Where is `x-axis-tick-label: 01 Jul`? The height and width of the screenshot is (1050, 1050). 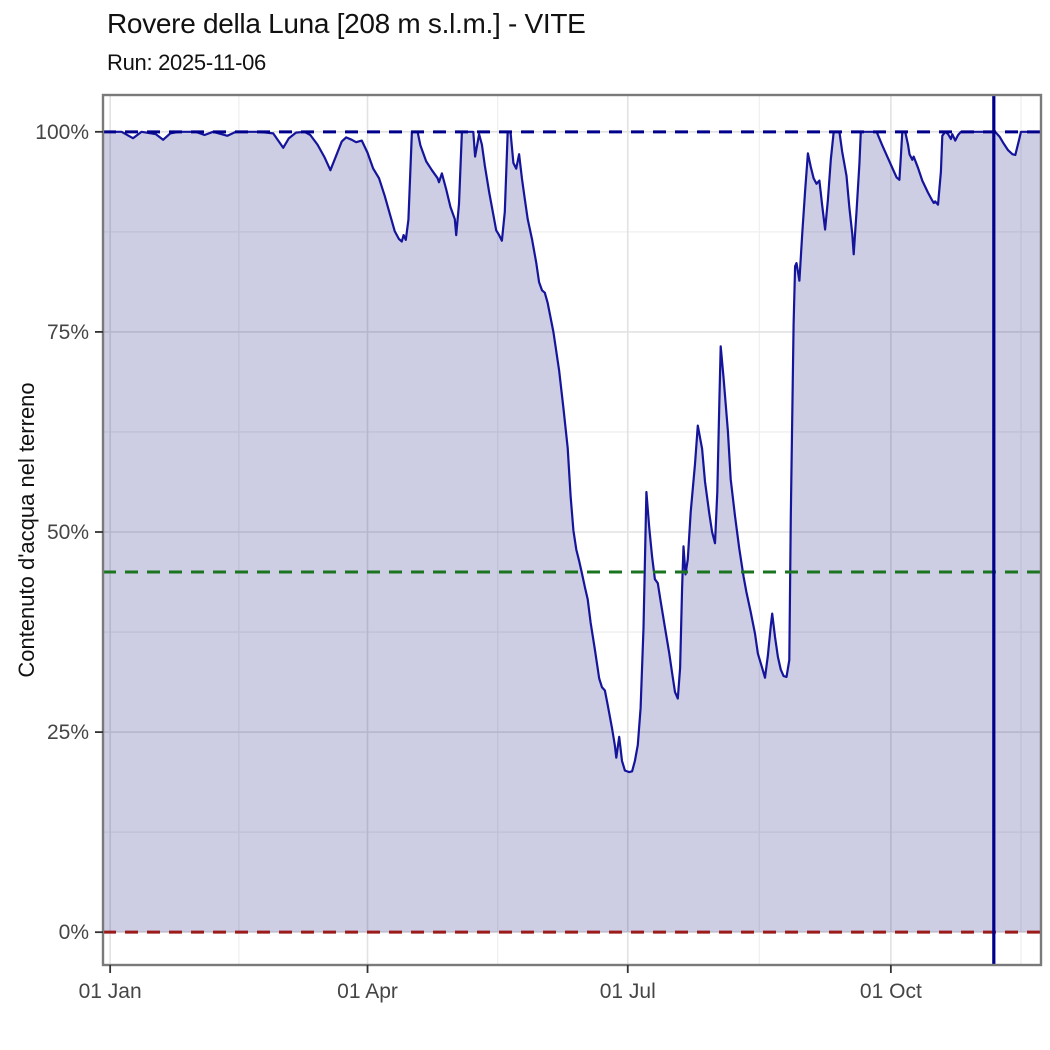 x-axis-tick-label: 01 Jul is located at coordinates (628, 991).